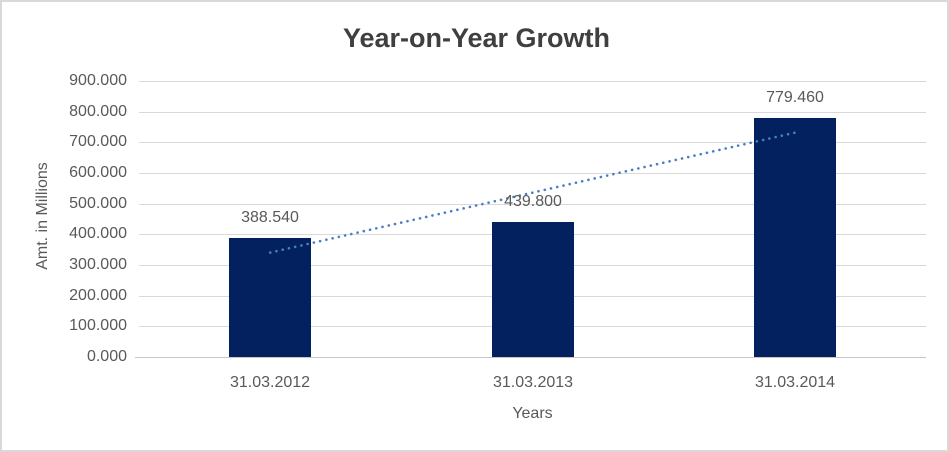  What do you see at coordinates (532, 413) in the screenshot?
I see `x-axis-title: Years` at bounding box center [532, 413].